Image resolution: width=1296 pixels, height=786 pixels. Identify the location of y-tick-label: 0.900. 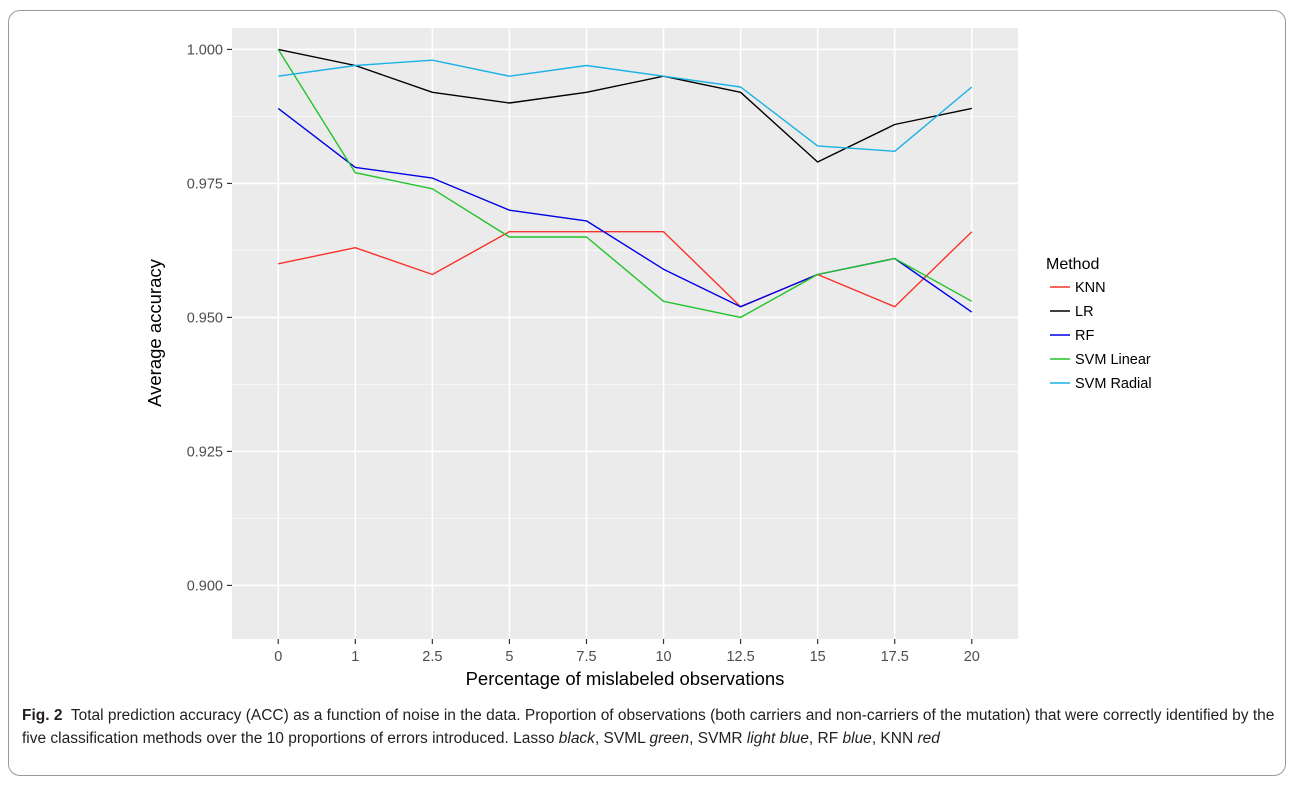
(205, 586).